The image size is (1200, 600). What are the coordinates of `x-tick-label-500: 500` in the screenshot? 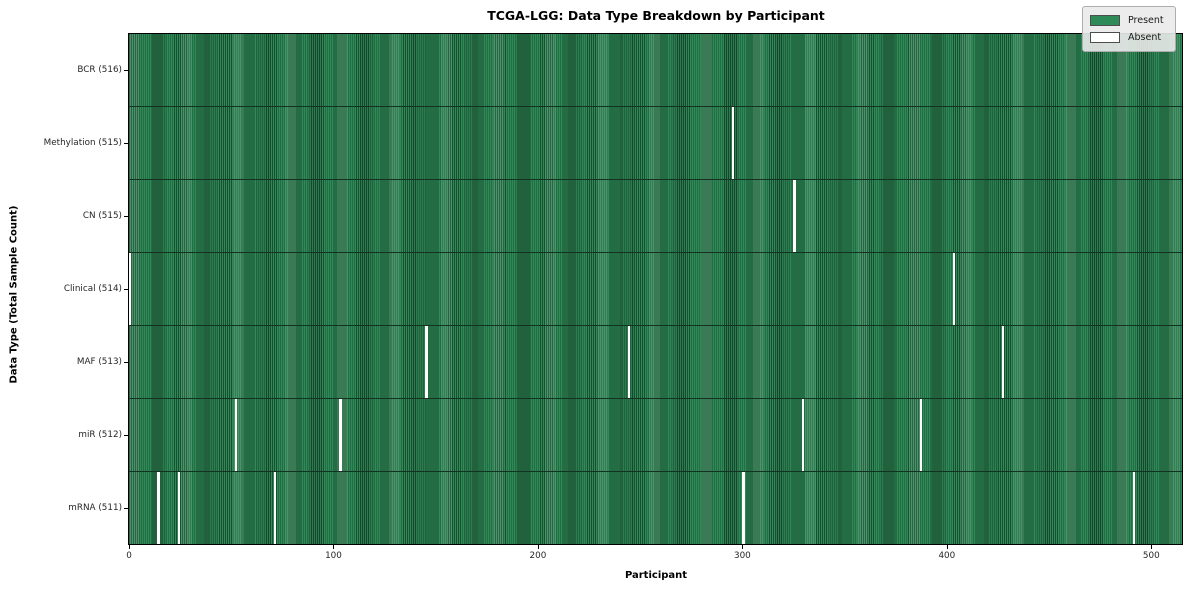 It's located at (1151, 556).